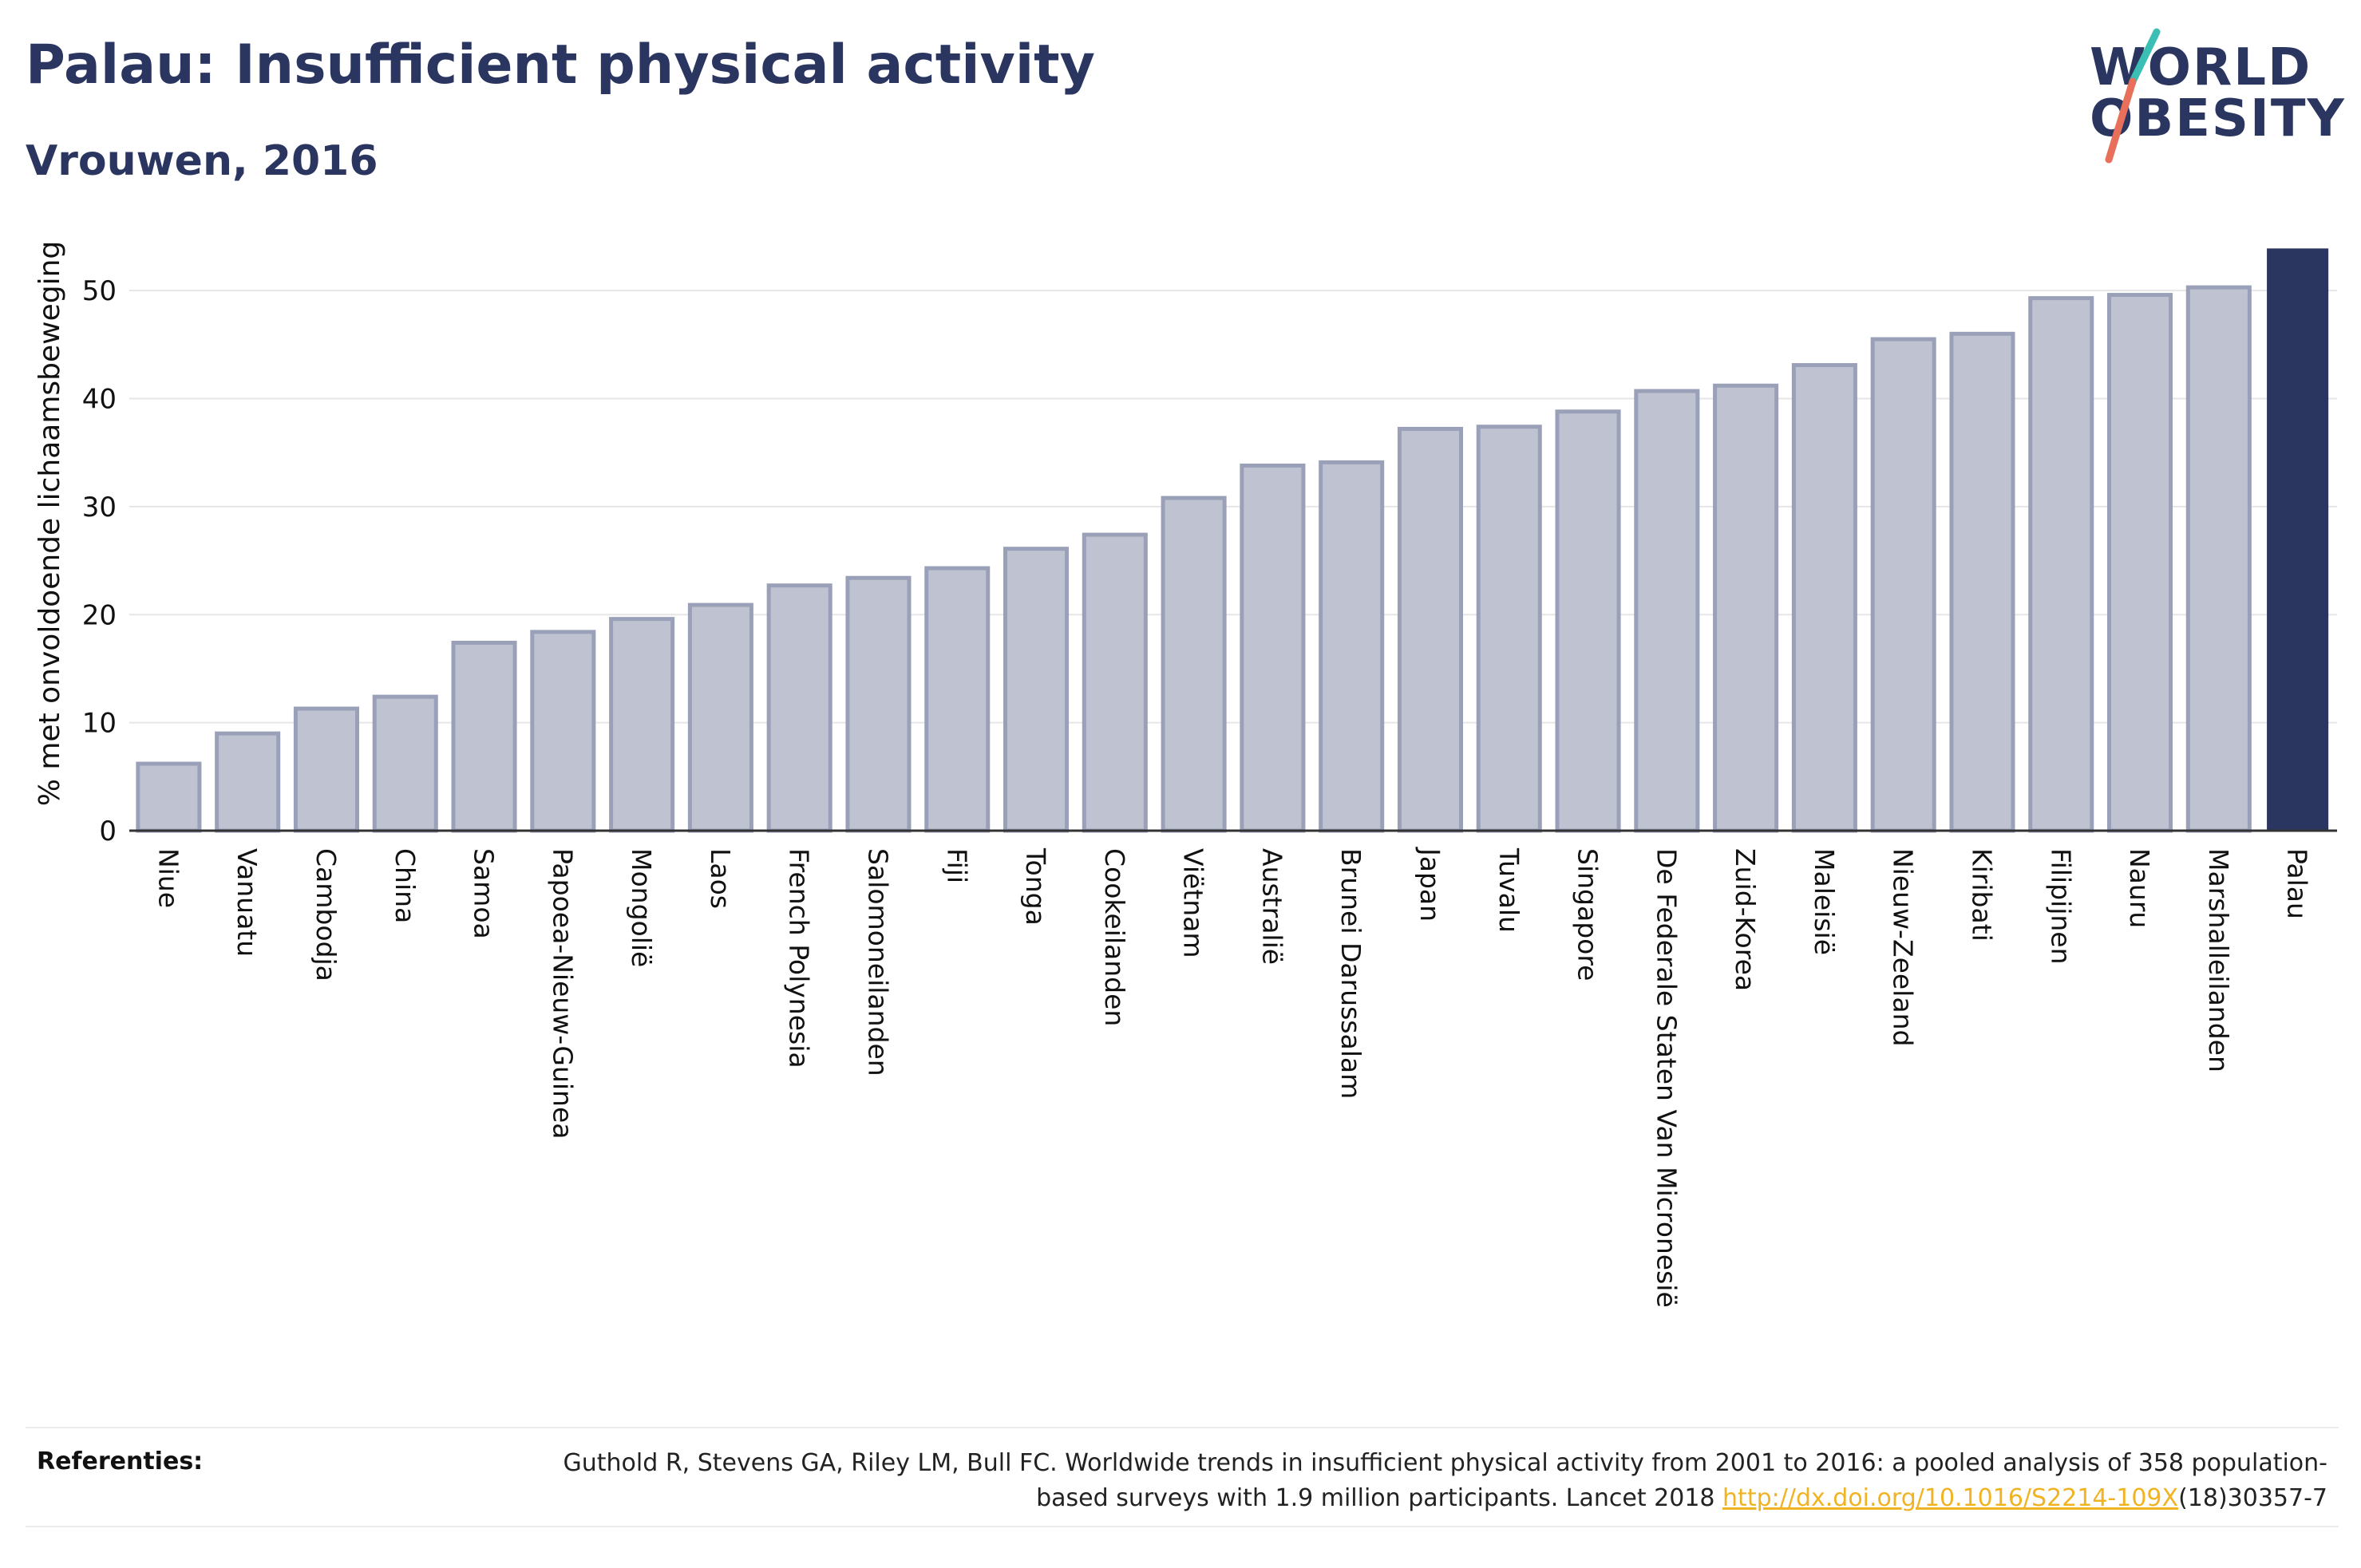  Describe the element at coordinates (108, 831) in the screenshot. I see `y-tick-label: 0` at that location.